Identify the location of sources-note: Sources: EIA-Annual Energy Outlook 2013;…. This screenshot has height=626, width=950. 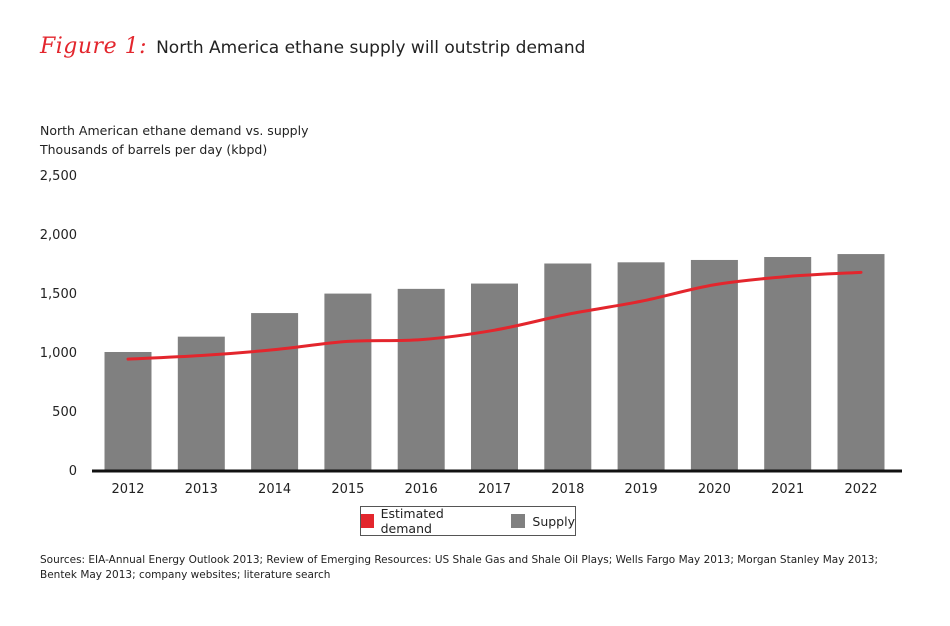
(459, 568).